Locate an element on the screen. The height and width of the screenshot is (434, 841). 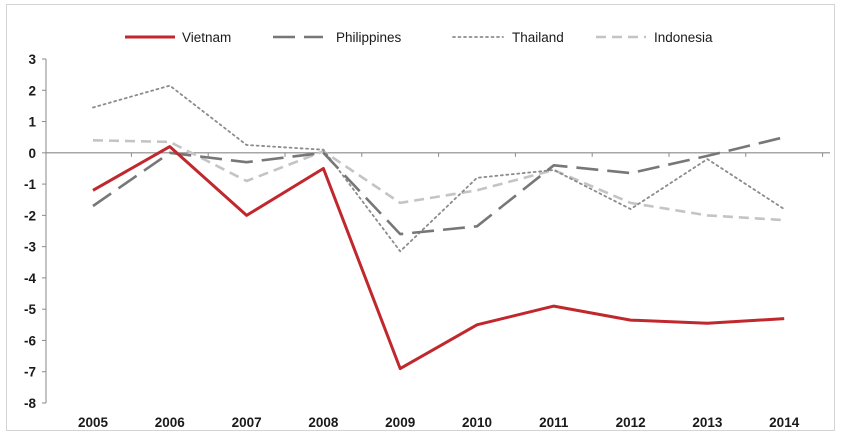
y-tick-label: 2 is located at coordinates (32, 90).